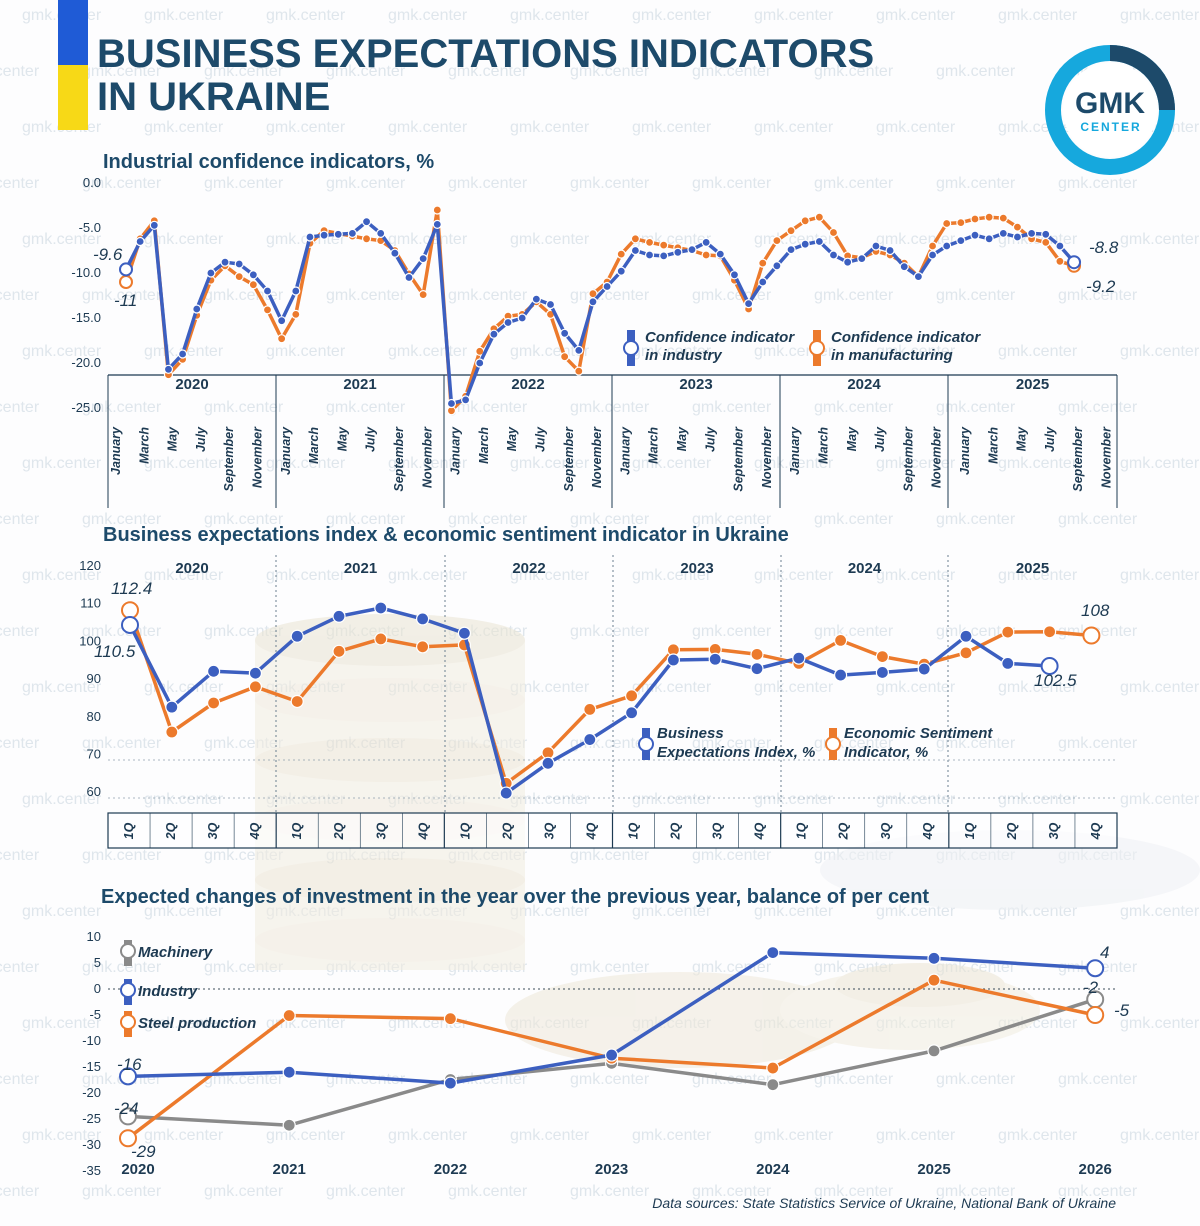  What do you see at coordinates (213, 97) in the screenshot?
I see `page-title-line2: IN UKRAINE` at bounding box center [213, 97].